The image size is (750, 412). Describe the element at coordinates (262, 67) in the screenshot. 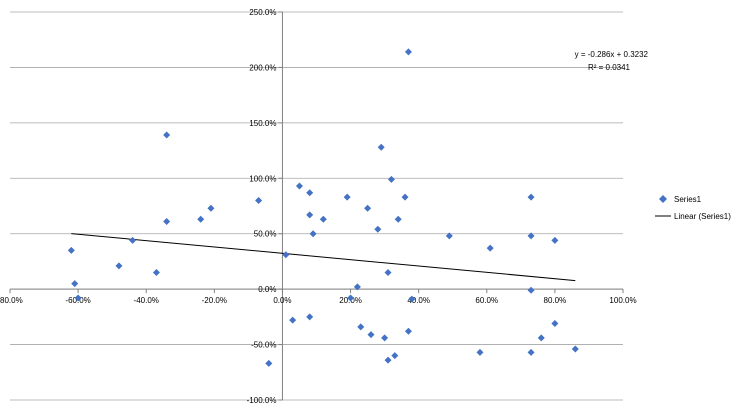

I see `y-tick-label-6: 200.0%` at that location.